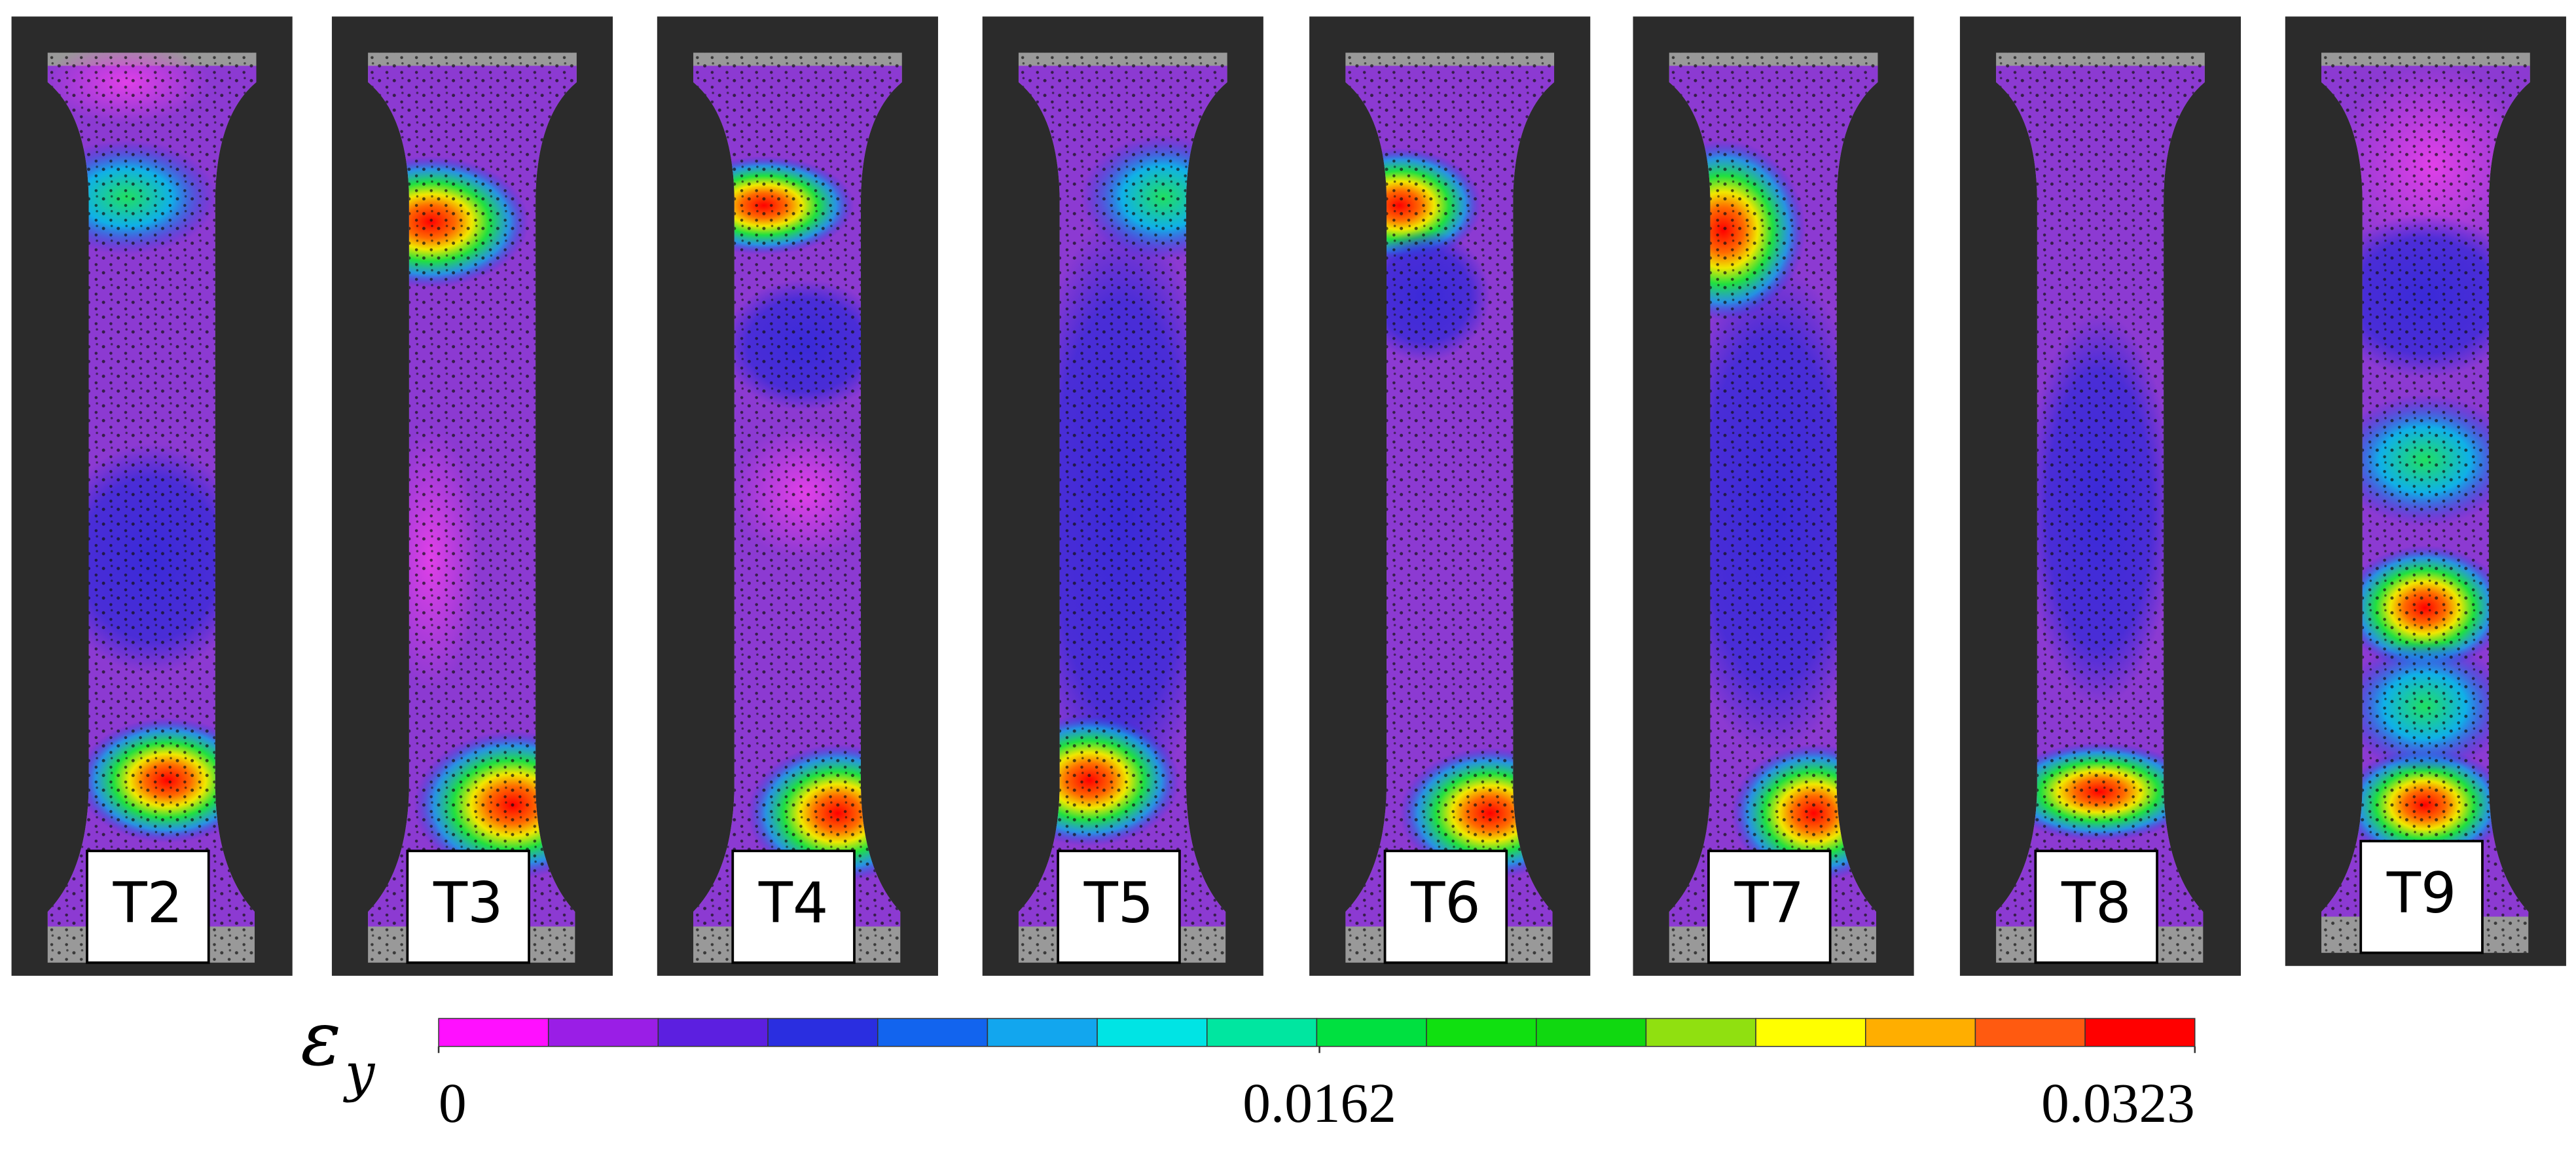 The image size is (2576, 1150). What do you see at coordinates (468, 903) in the screenshot?
I see `panel-label: T3` at bounding box center [468, 903].